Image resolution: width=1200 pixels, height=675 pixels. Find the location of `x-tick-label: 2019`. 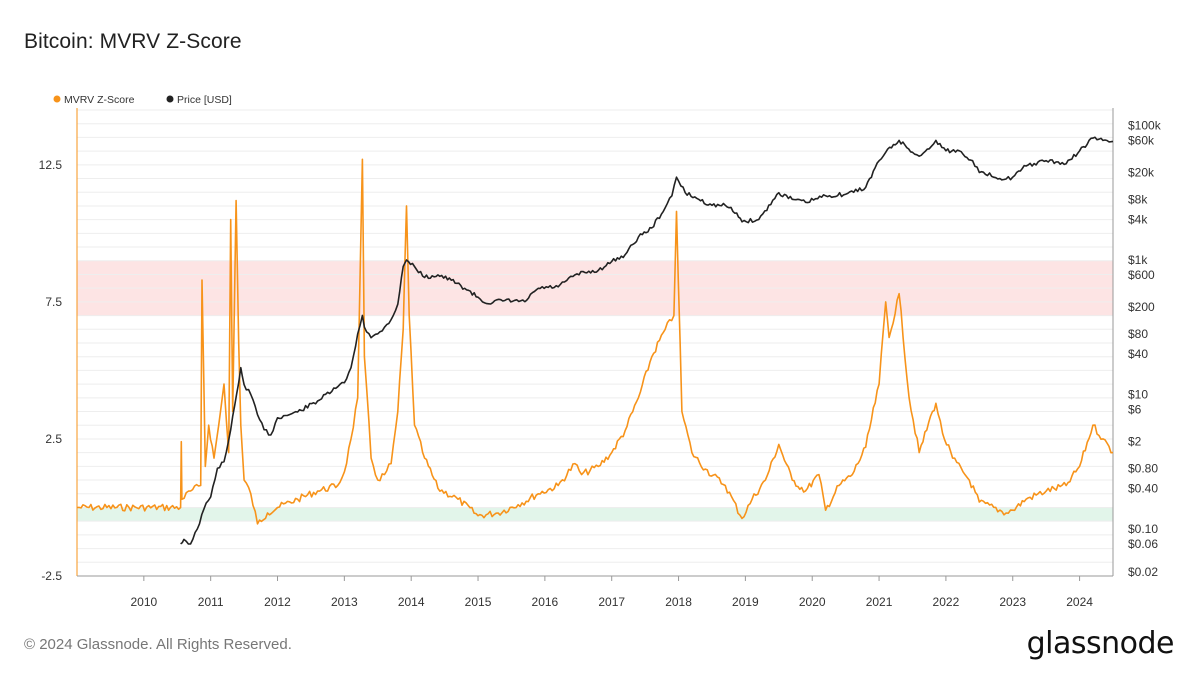

x-tick-label: 2019 is located at coordinates (745, 602).